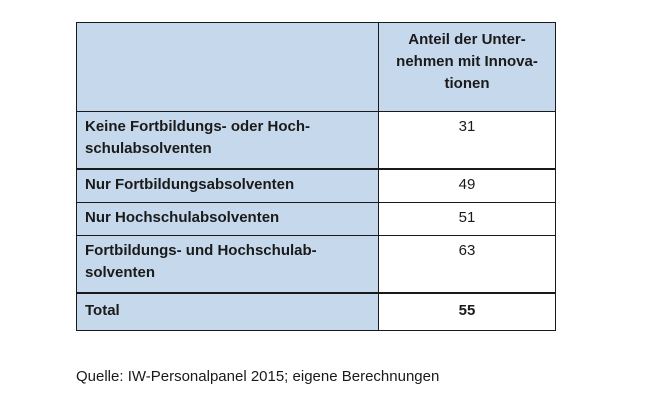  Describe the element at coordinates (467, 264) in the screenshot. I see `row-value: 63` at that location.